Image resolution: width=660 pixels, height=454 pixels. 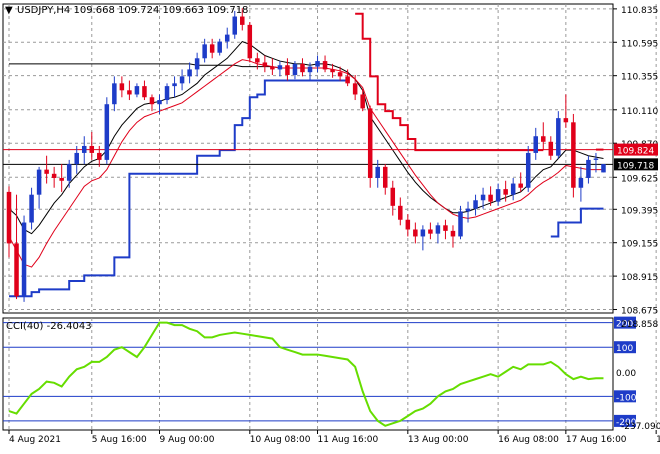 What do you see at coordinates (639, 112) in the screenshot?
I see `price-tick-label: 110.110` at bounding box center [639, 112].